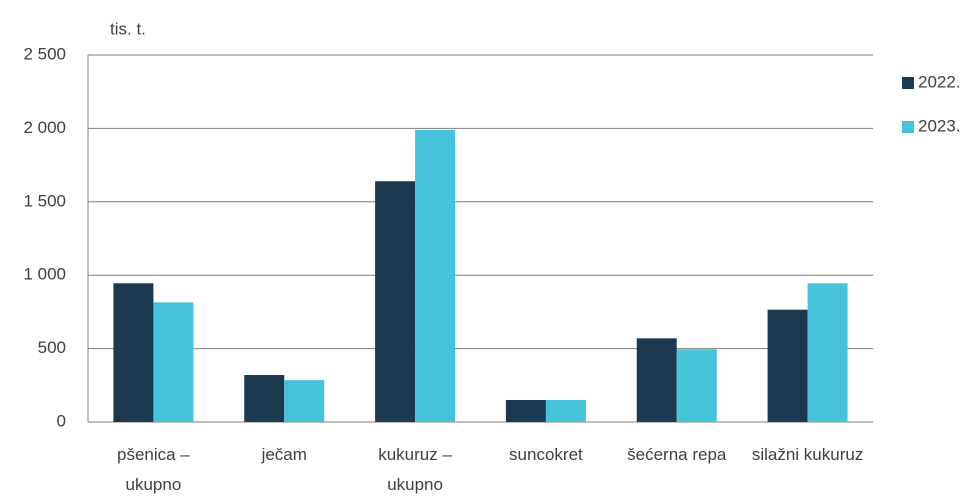 The image size is (973, 500). Describe the element at coordinates (44, 200) in the screenshot. I see `y-tick-label: 1 500` at that location.